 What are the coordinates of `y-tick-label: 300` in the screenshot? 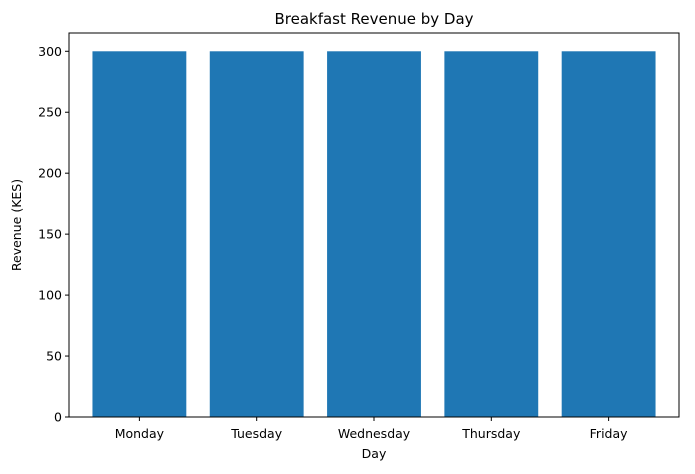 It's located at (50, 51).